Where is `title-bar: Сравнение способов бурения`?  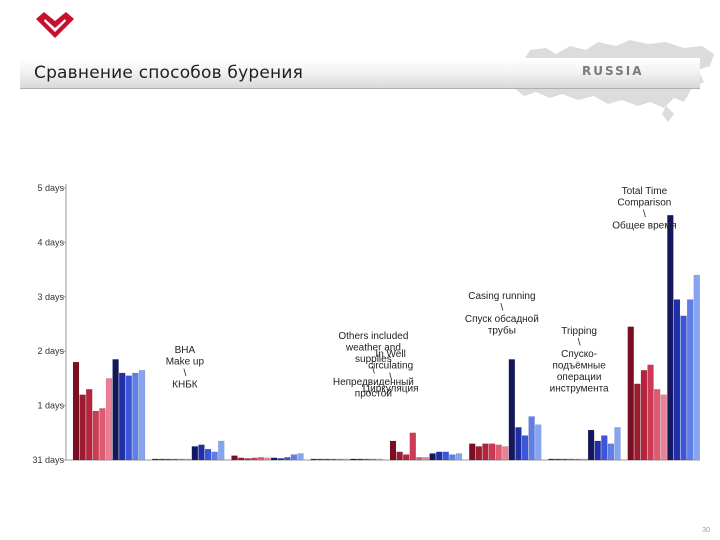
title-bar: Сравнение способов бурения is located at coordinates (360, 73).